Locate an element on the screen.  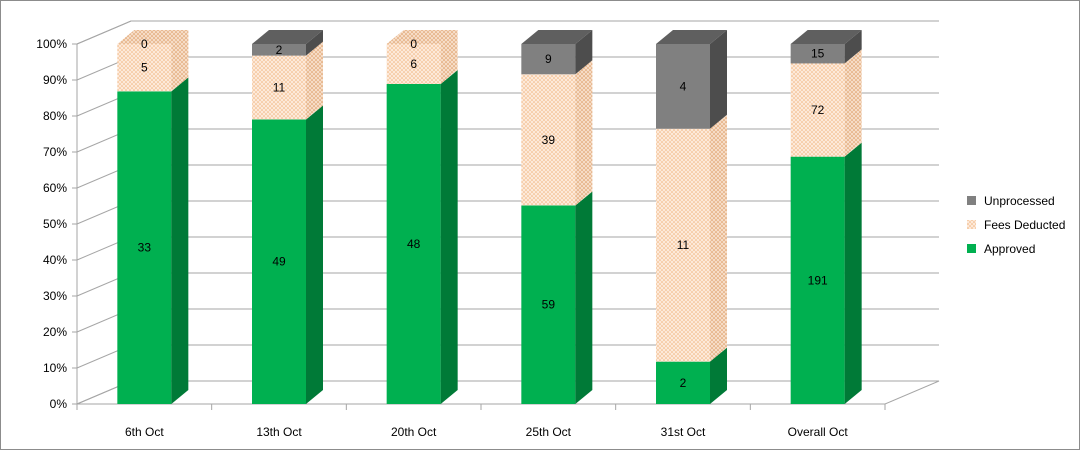
data-label-25th-oct-unprocessed: 9 is located at coordinates (548, 59).